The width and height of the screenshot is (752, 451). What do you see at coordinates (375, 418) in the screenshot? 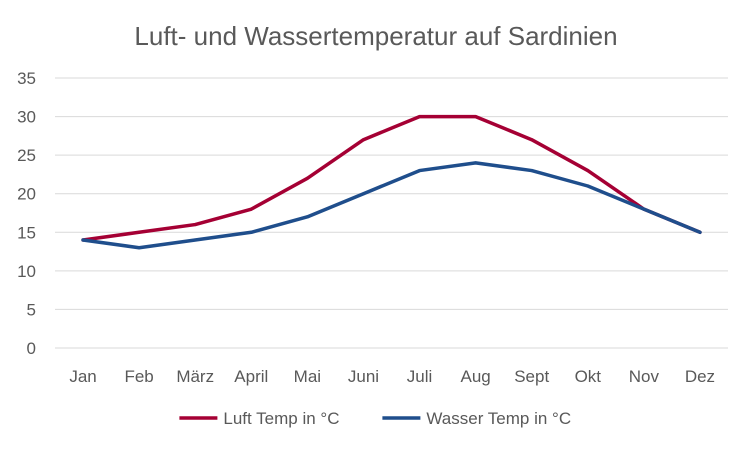
I see `legend: Luft Temp in °C Wasser Temp in °C` at bounding box center [375, 418].